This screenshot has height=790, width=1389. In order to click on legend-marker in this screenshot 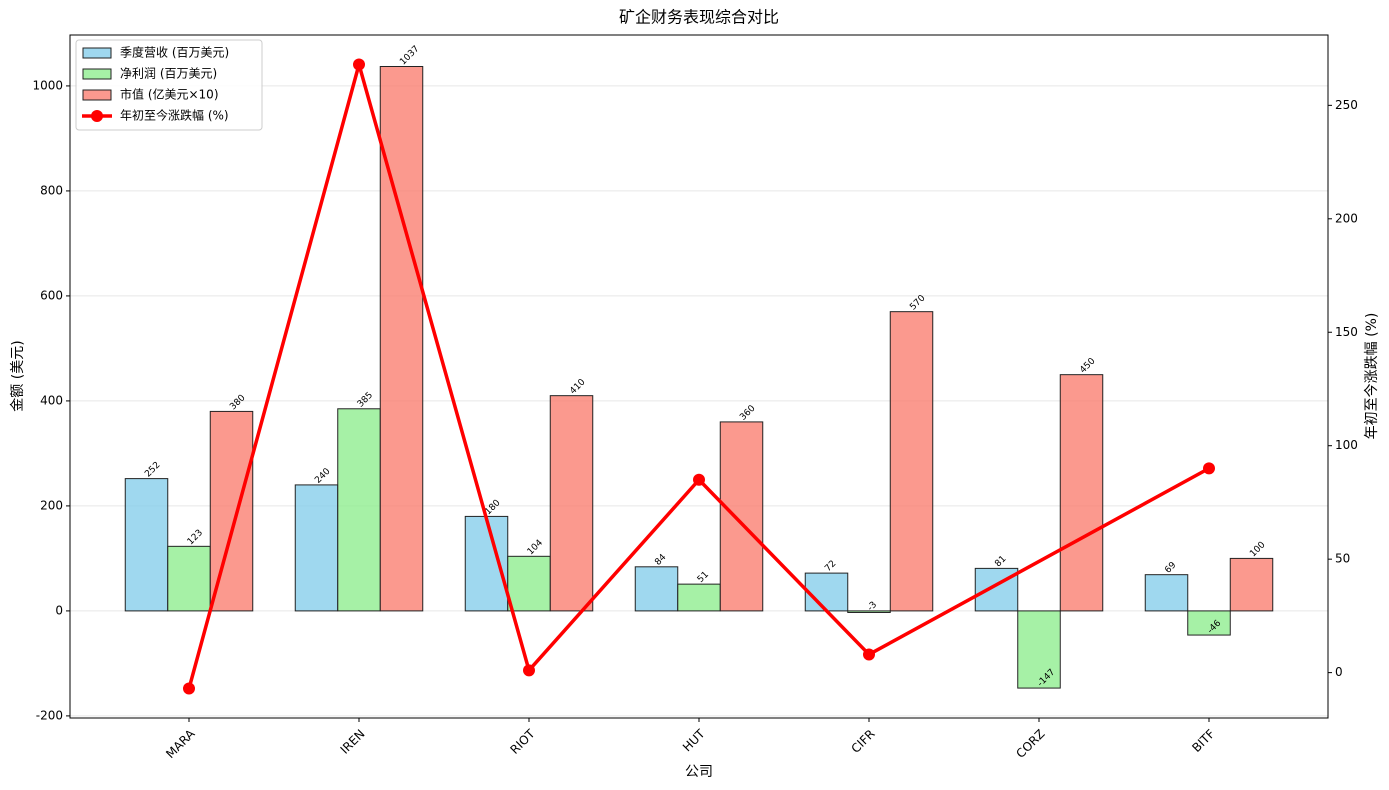, I will do `click(97, 116)`.